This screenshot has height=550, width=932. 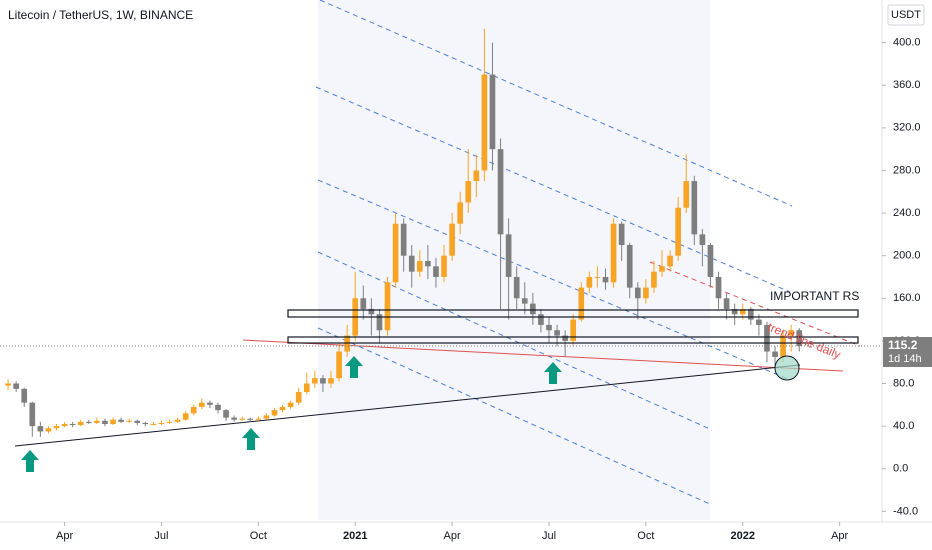 I want to click on y-tick-label: 80.0, so click(x=903, y=383).